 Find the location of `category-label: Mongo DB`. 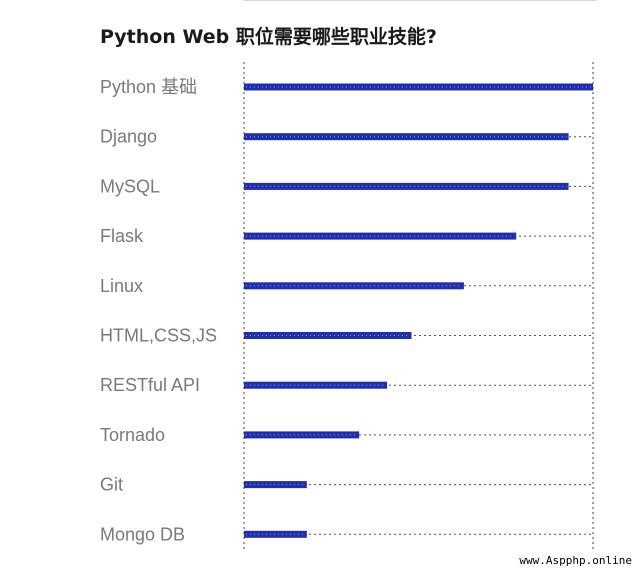

category-label: Mongo DB is located at coordinates (142, 534).